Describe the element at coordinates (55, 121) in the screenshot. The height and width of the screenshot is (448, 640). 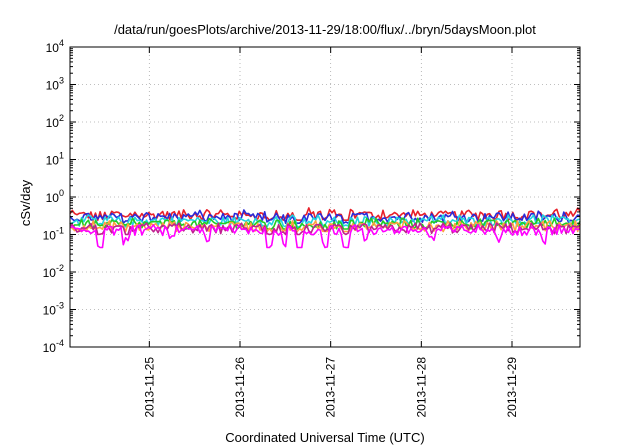
I see `y-tick-label: 10²` at that location.